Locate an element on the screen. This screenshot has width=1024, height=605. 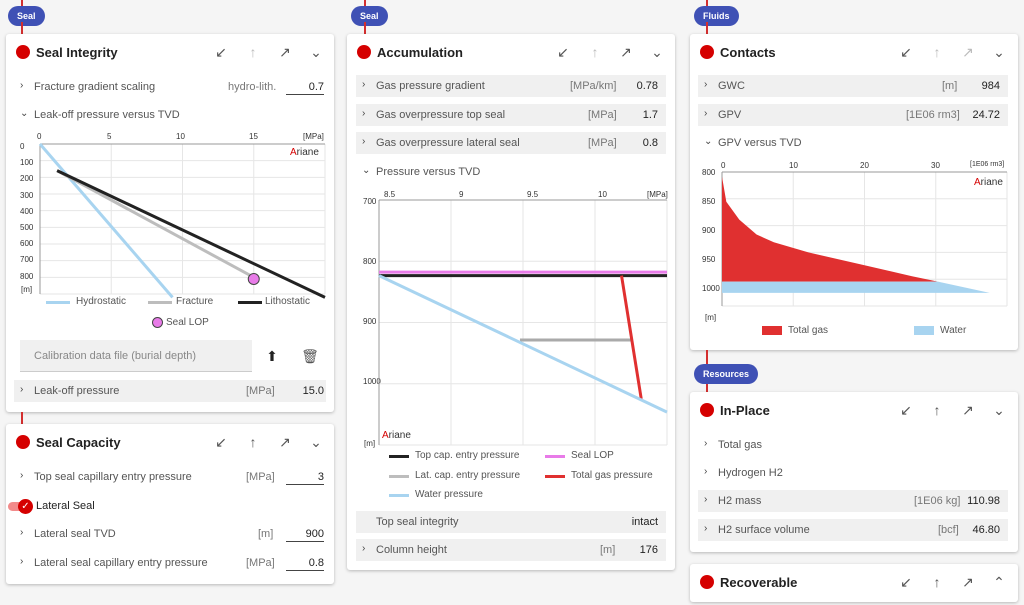
y-tick: 400 is located at coordinates (27, 211).